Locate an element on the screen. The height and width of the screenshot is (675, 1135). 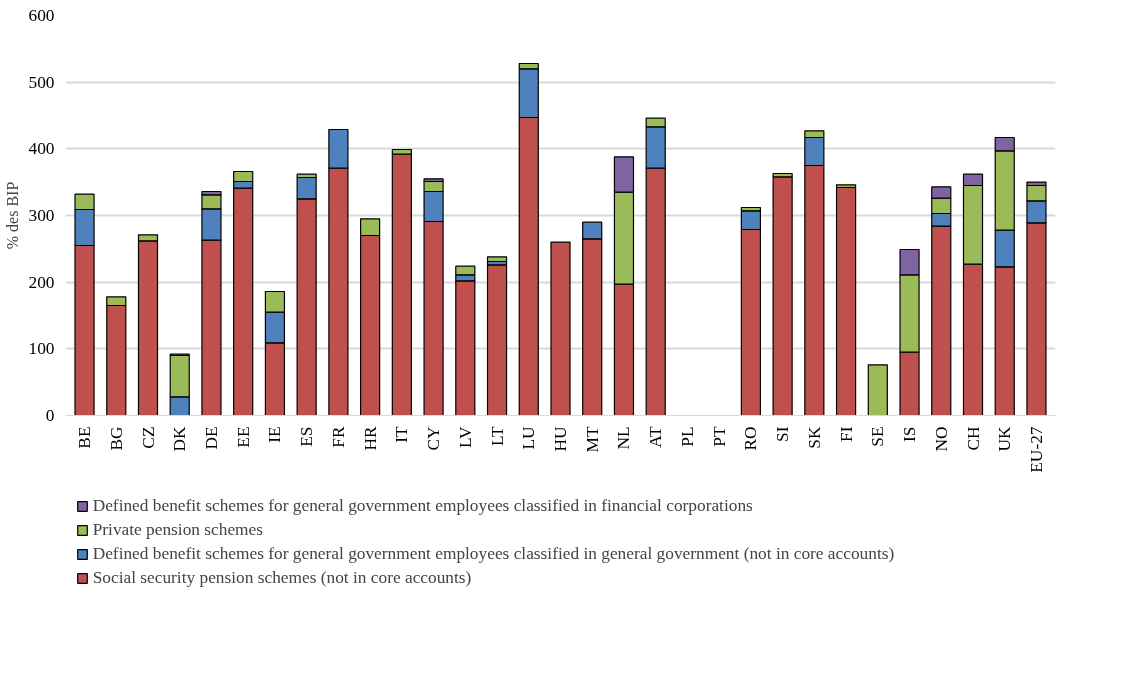
x-tick-label: HU is located at coordinates (560, 439).